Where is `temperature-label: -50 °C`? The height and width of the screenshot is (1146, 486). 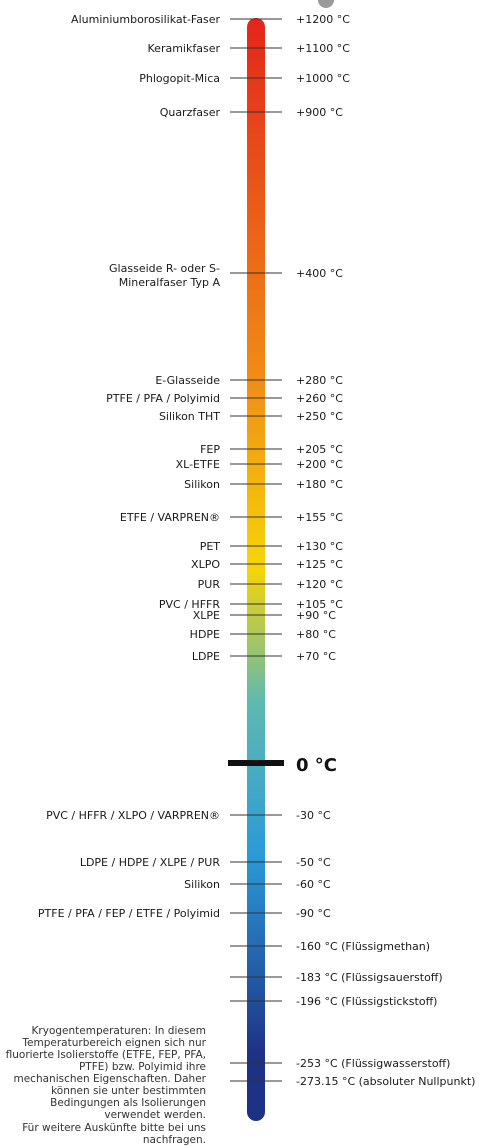
temperature-label: -50 °C is located at coordinates (313, 862).